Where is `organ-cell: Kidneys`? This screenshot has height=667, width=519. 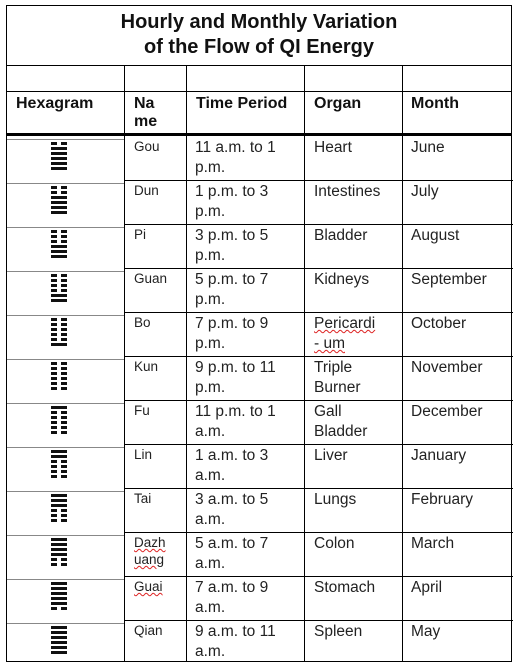 organ-cell: Kidneys is located at coordinates (341, 280).